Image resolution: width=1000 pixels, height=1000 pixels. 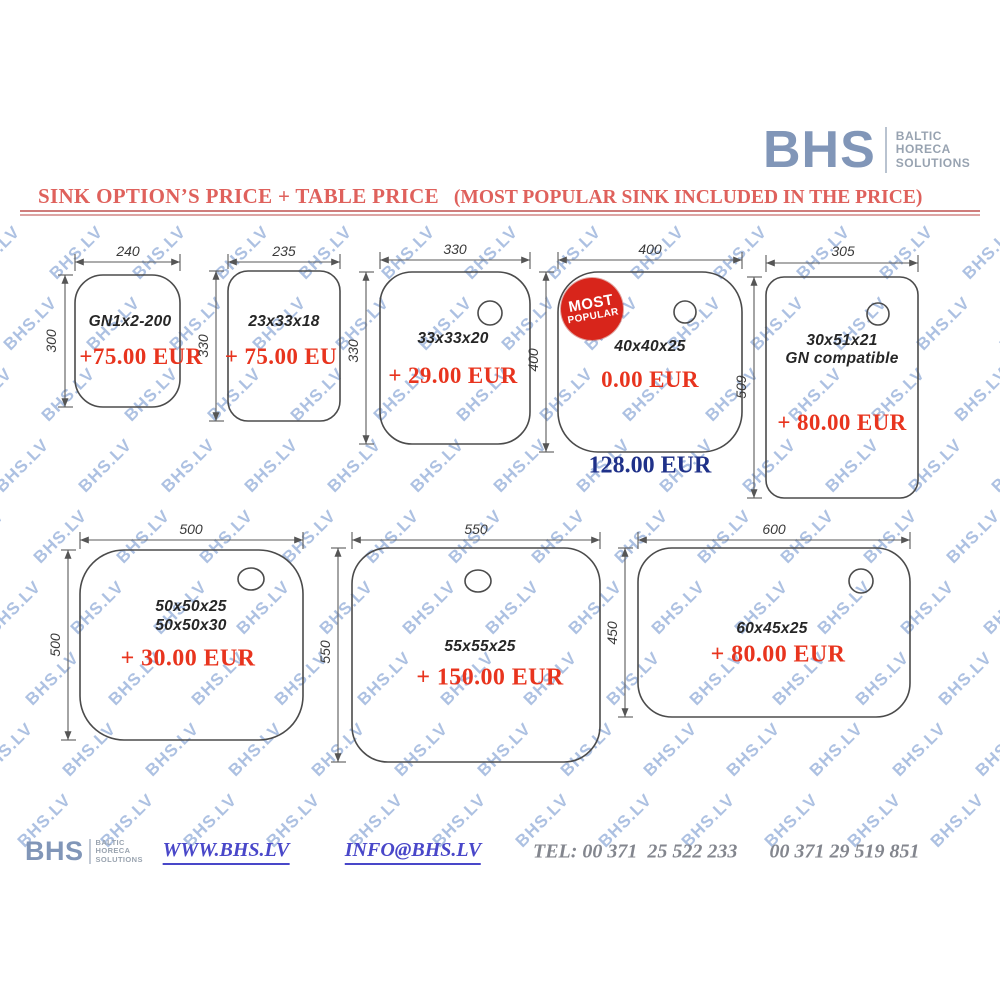 I want to click on dim-width-label: 330, so click(x=455, y=249).